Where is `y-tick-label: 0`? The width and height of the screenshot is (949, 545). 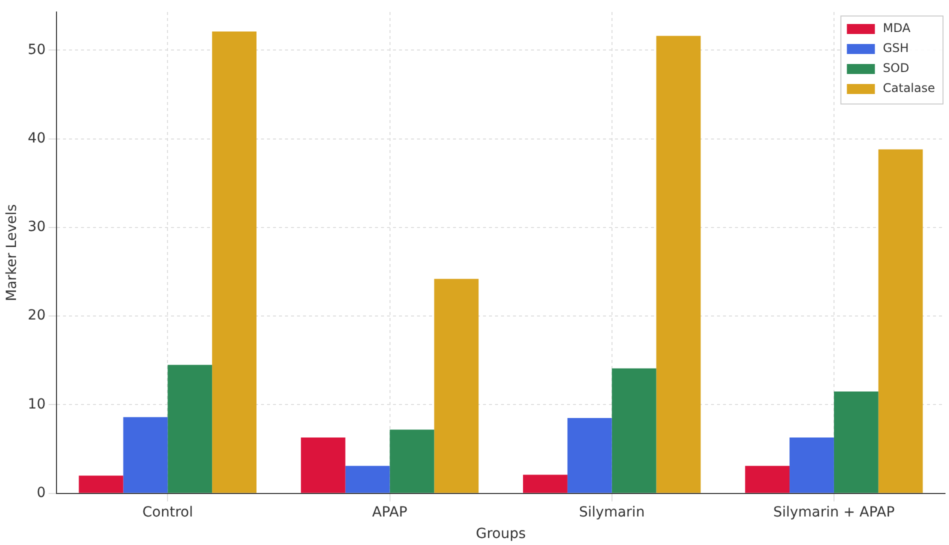 y-tick-label: 0 is located at coordinates (41, 493).